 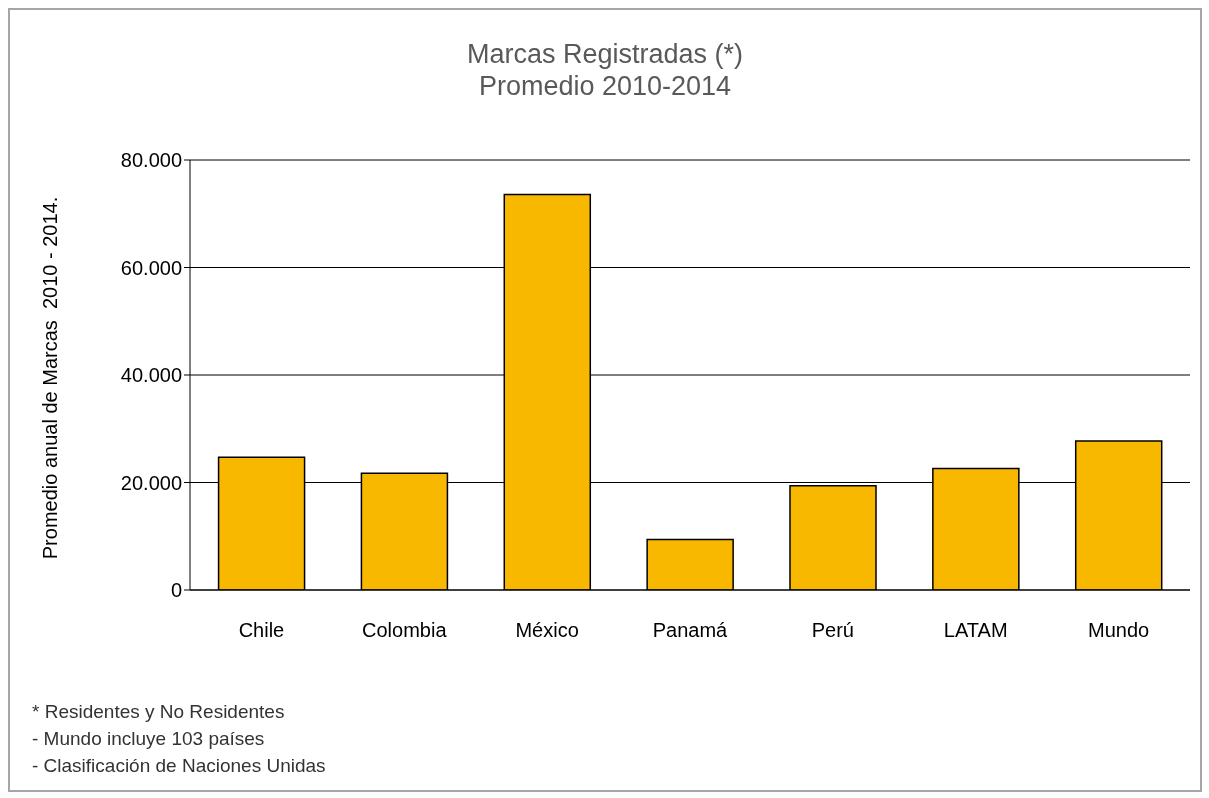 I want to click on text: - Mundo incluye 103 países, so click(x=149, y=739).